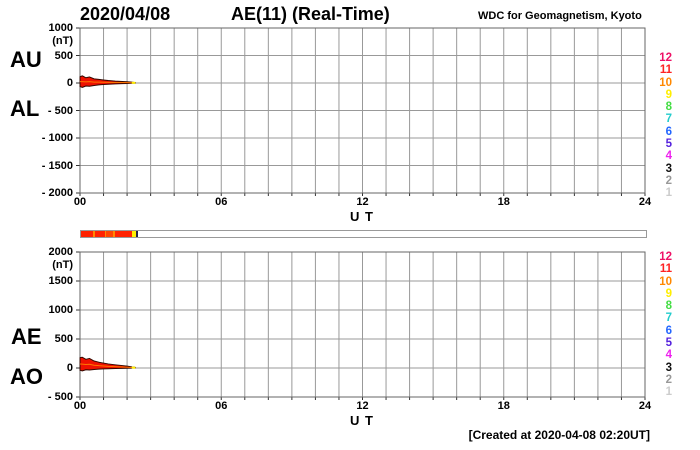  I want to click on top-panel-ut-label: U T, so click(362, 216).